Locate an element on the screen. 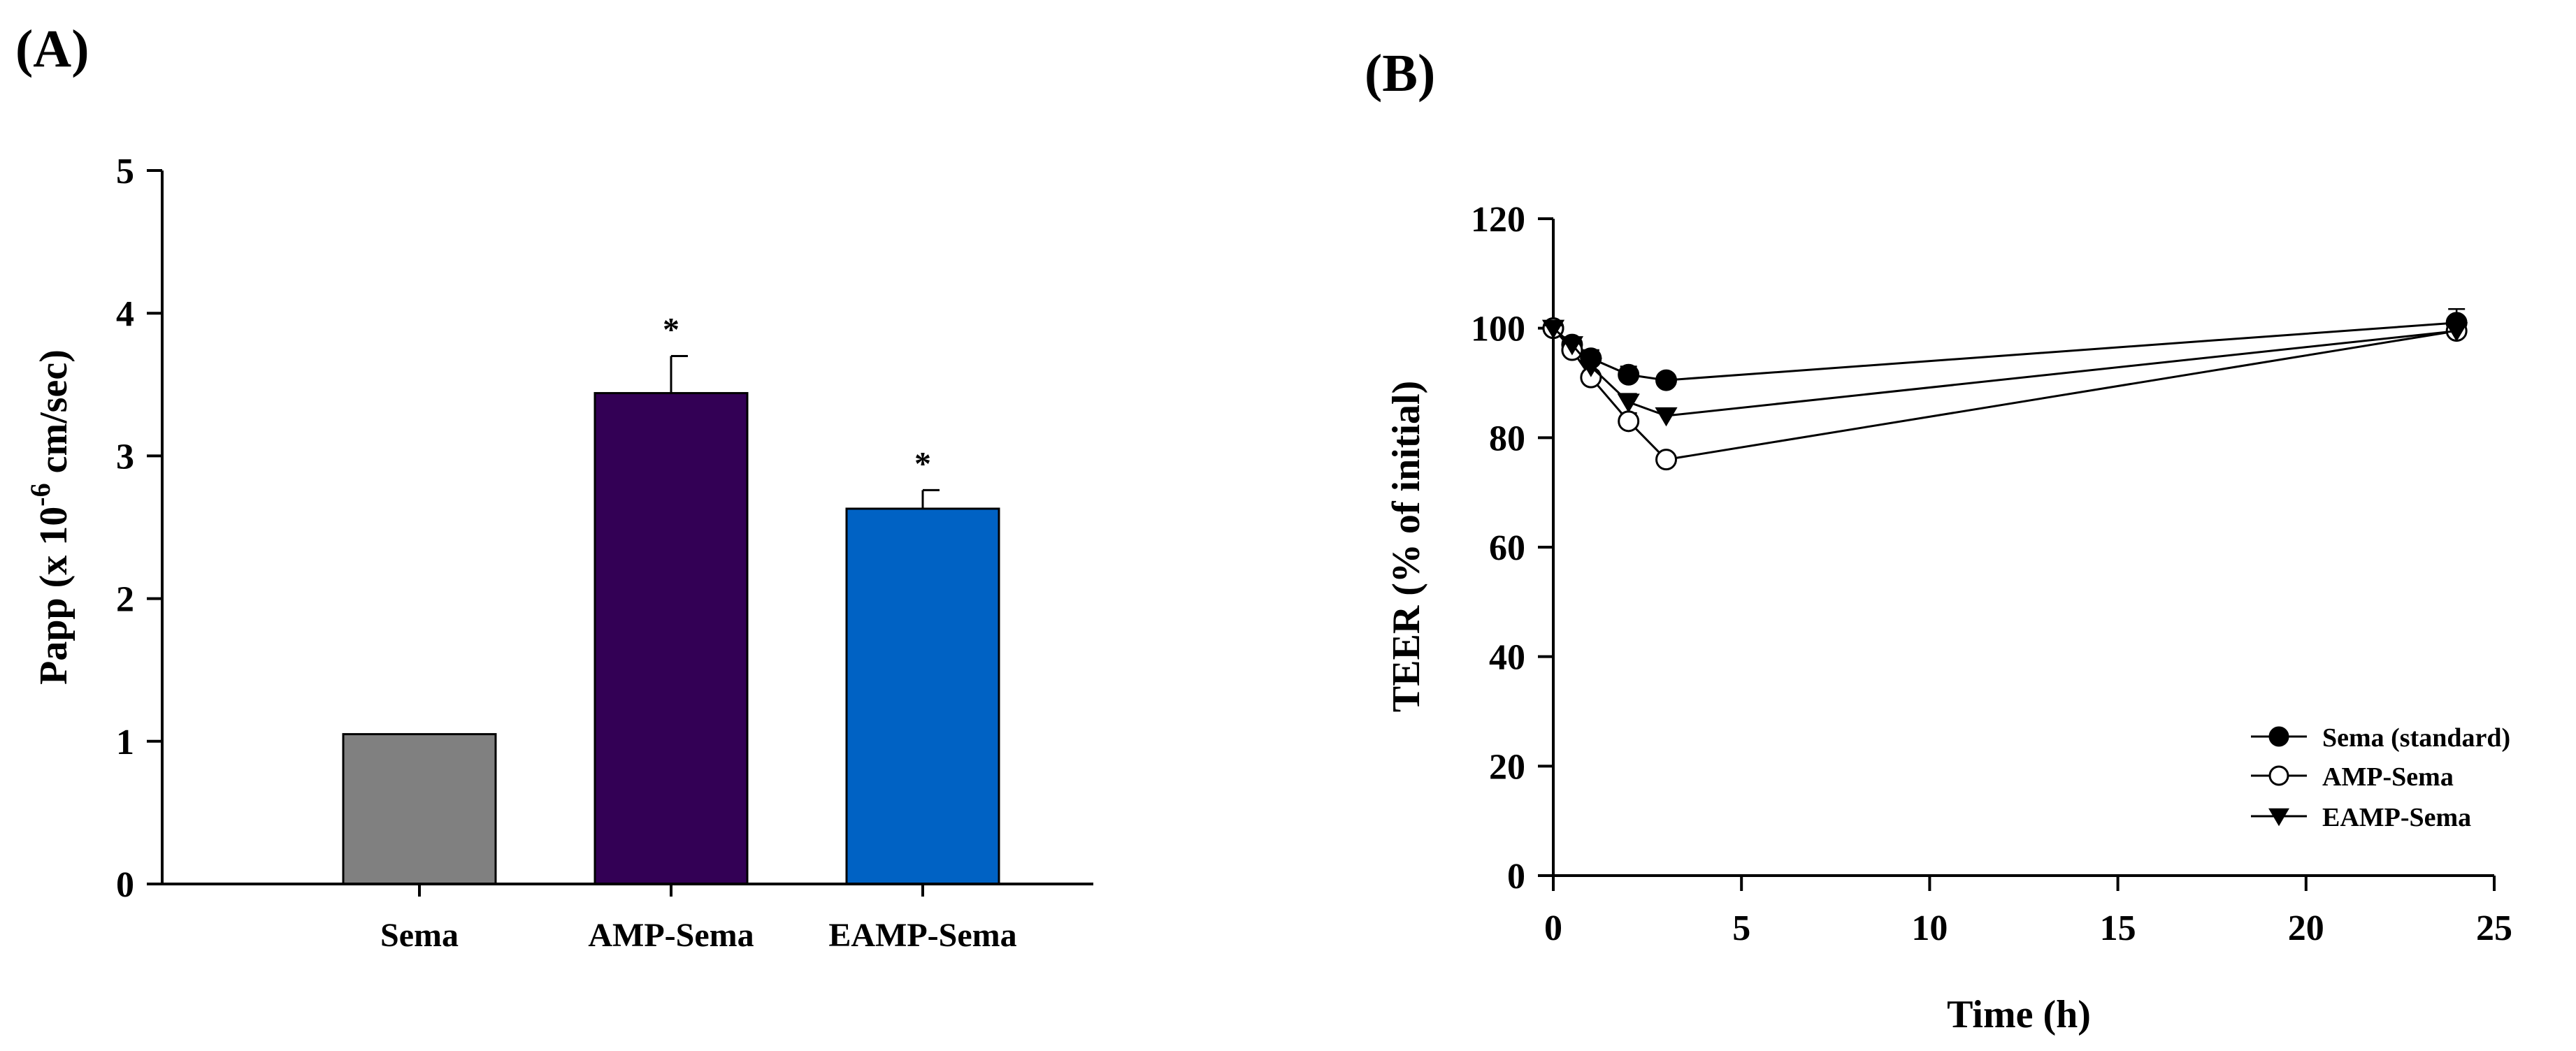 The height and width of the screenshot is (1051, 2576). series-sema-standard is located at coordinates (2005, 349).